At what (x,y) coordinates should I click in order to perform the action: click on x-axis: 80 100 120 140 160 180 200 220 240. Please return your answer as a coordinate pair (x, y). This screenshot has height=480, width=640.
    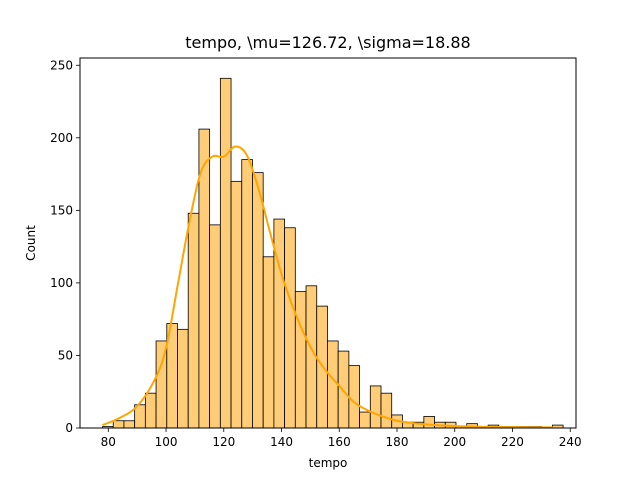
    Looking at the image, I should click on (341, 438).